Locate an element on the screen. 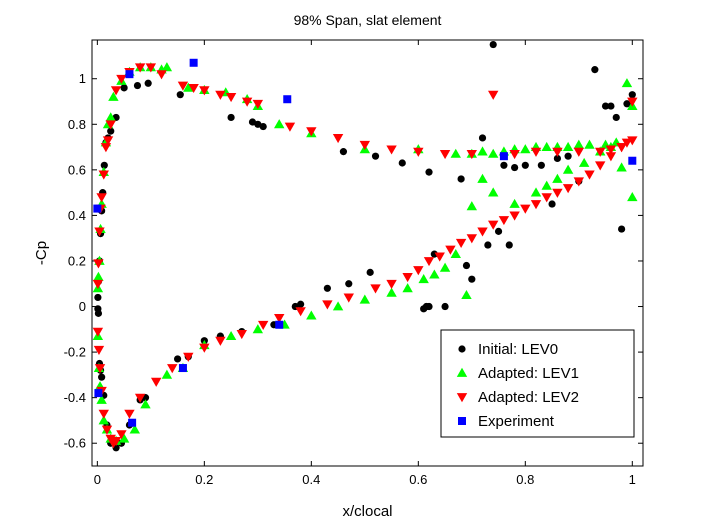 The width and height of the screenshot is (712, 531). y-tick-label: 0.4 is located at coordinates (77, 215).